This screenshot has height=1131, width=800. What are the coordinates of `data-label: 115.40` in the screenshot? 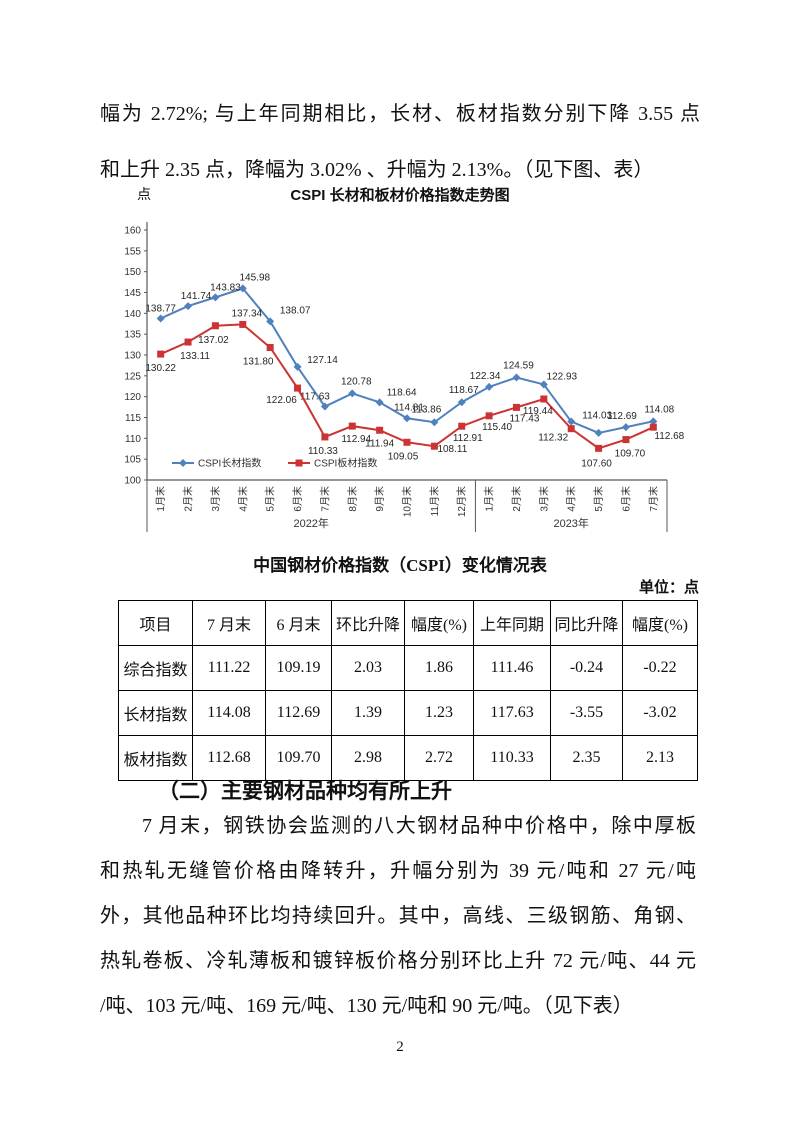 It's located at (497, 427).